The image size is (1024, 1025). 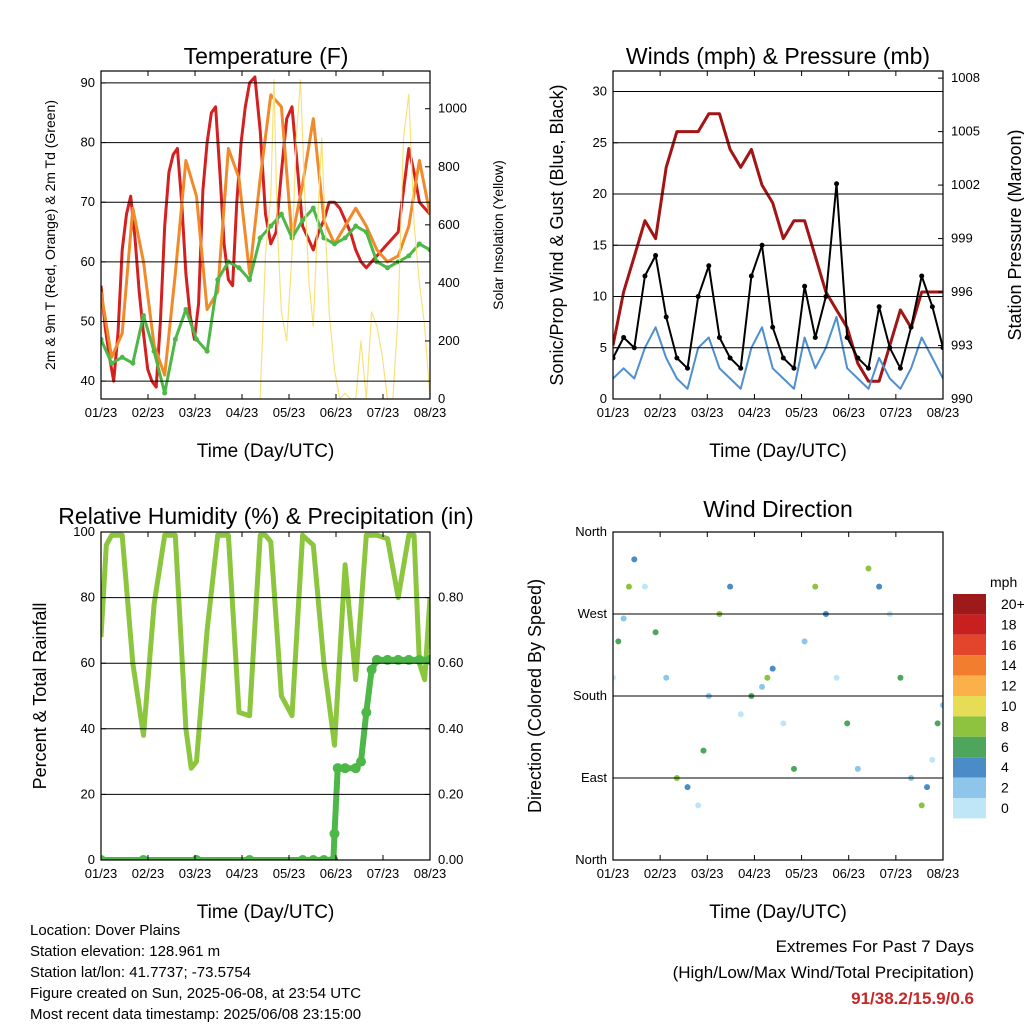 What do you see at coordinates (988, 696) in the screenshot?
I see `speed-legend: mph 20+ 18 16 14 12 10 8 6 4 2 0` at bounding box center [988, 696].